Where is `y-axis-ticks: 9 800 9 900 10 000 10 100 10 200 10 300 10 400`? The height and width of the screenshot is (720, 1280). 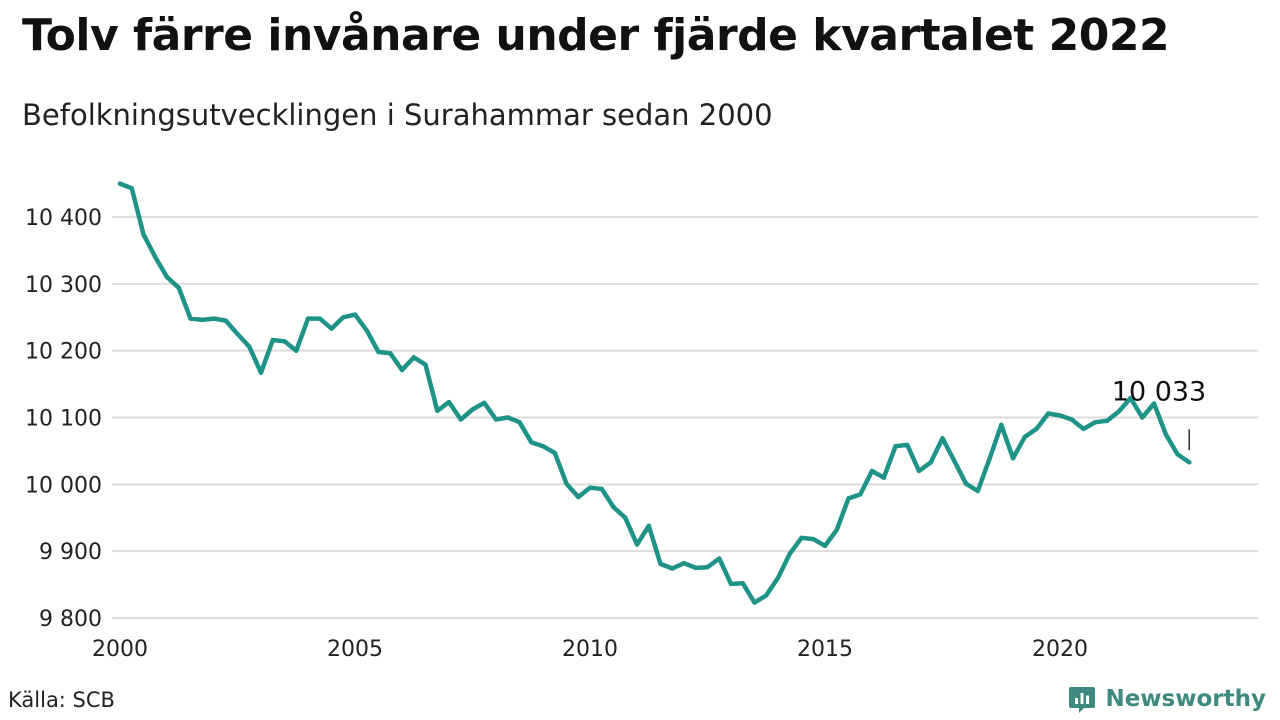
y-axis-ticks: 9 800 9 900 10 000 10 100 10 200 10 300 10 400 is located at coordinates (63, 419).